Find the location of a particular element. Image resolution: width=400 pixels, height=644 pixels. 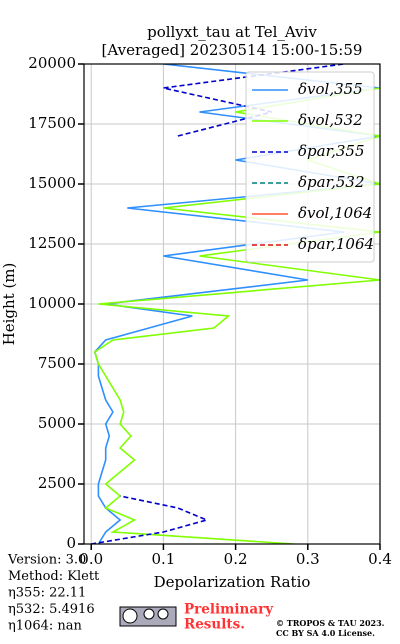

annotation: η355: 22.11 is located at coordinates (47, 593).